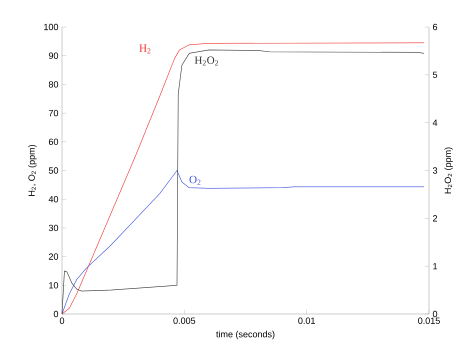  Describe the element at coordinates (448, 170) in the screenshot. I see `y2-axis-title: H$_{2}$O$_{2}$ (ppm)` at that location.